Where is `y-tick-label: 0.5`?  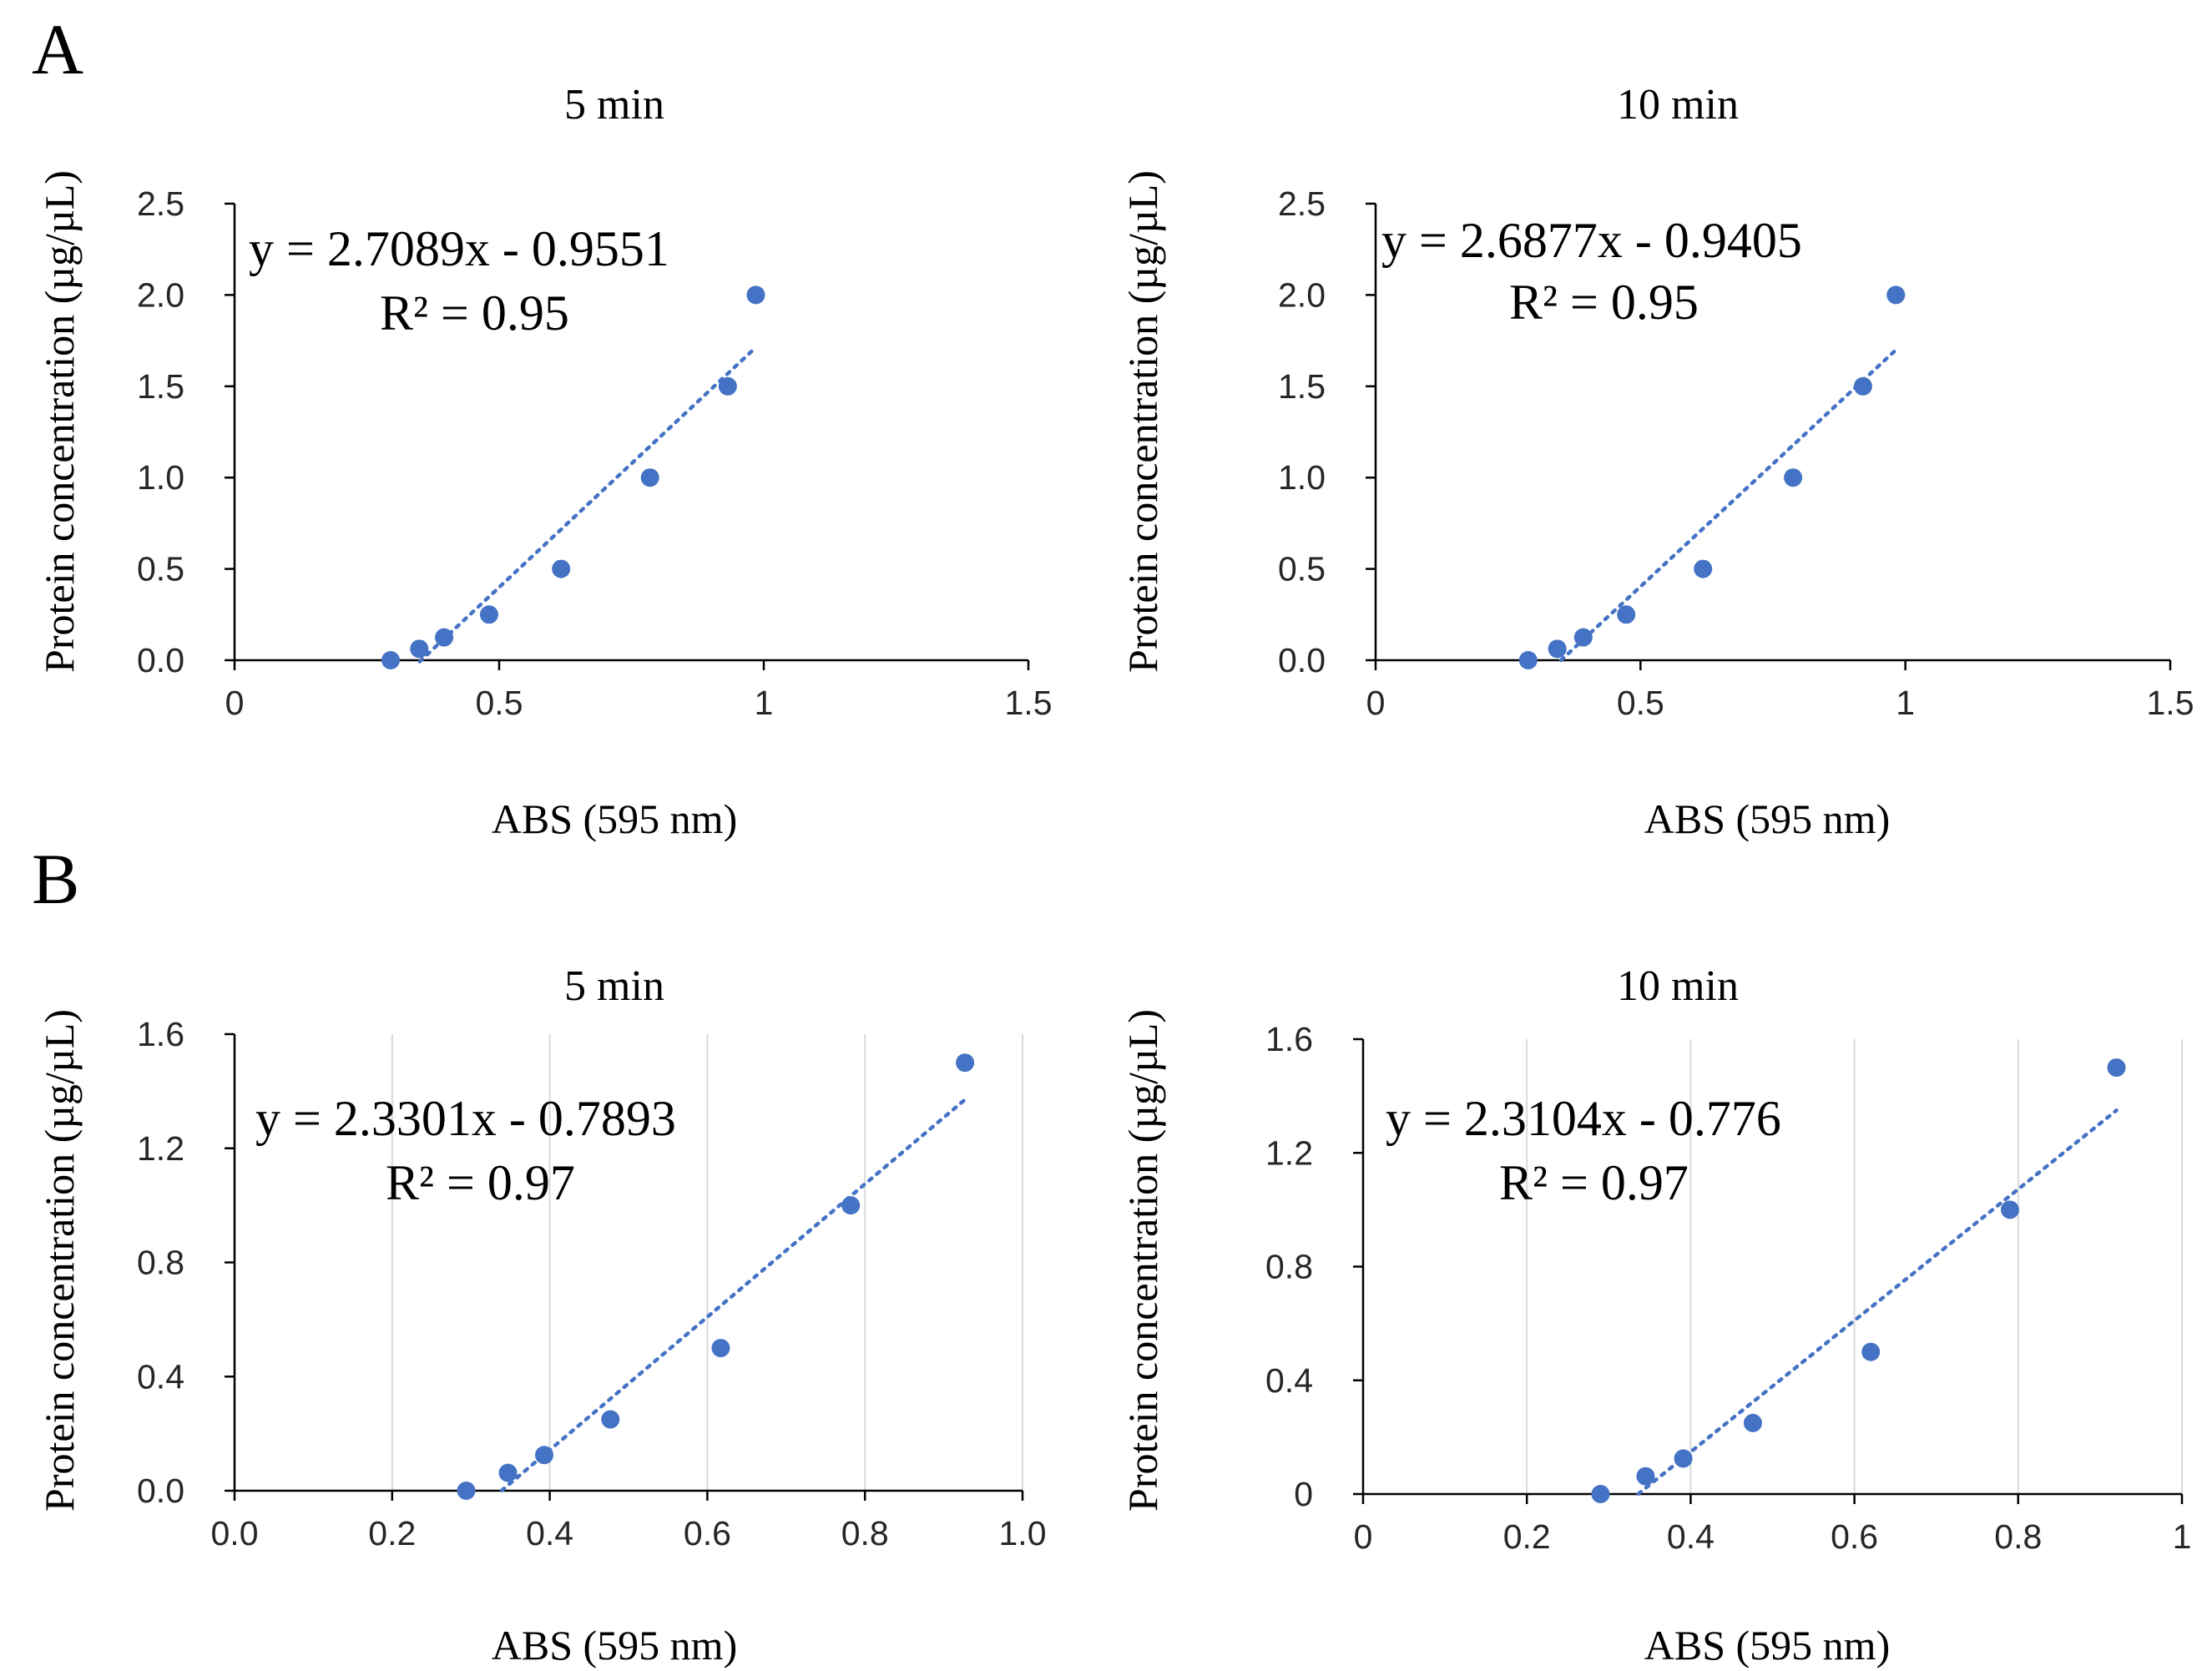
y-tick-label: 0.5 is located at coordinates (160, 569).